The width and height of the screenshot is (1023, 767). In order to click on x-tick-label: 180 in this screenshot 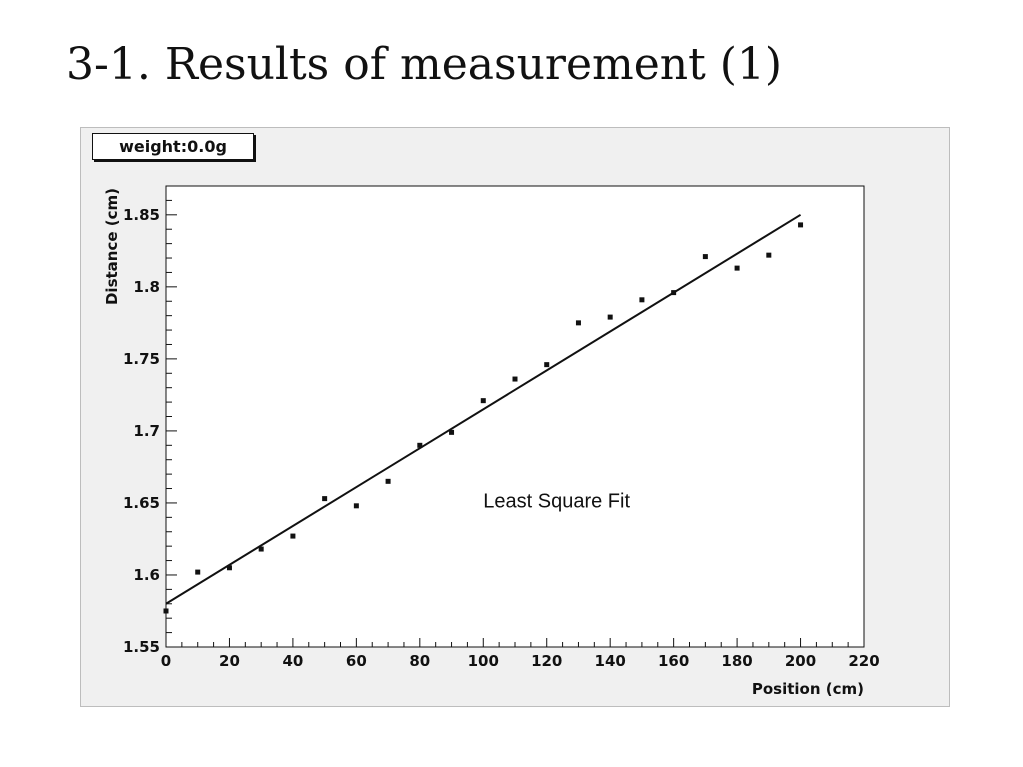, I will do `click(736, 661)`.